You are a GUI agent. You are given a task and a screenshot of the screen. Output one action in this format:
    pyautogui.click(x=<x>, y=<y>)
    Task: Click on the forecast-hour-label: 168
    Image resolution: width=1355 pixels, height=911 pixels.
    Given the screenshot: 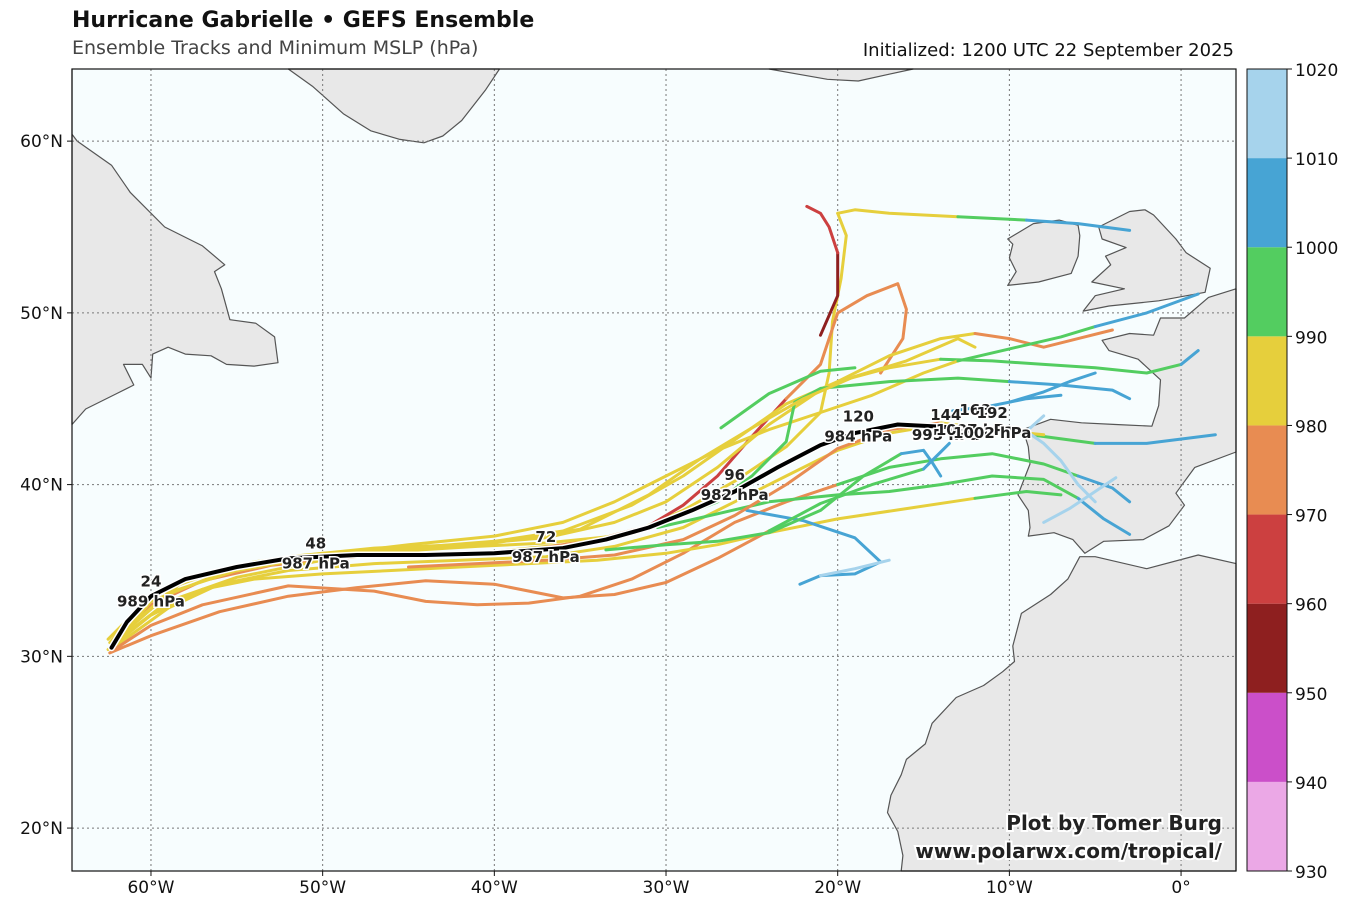 What is the action you would take?
    pyautogui.click(x=974, y=410)
    